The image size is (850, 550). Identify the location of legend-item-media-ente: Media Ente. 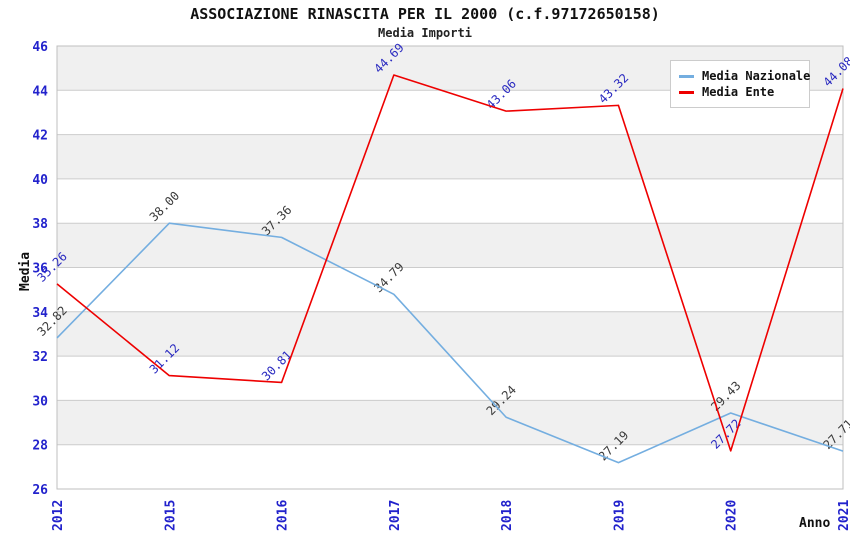
(740, 92).